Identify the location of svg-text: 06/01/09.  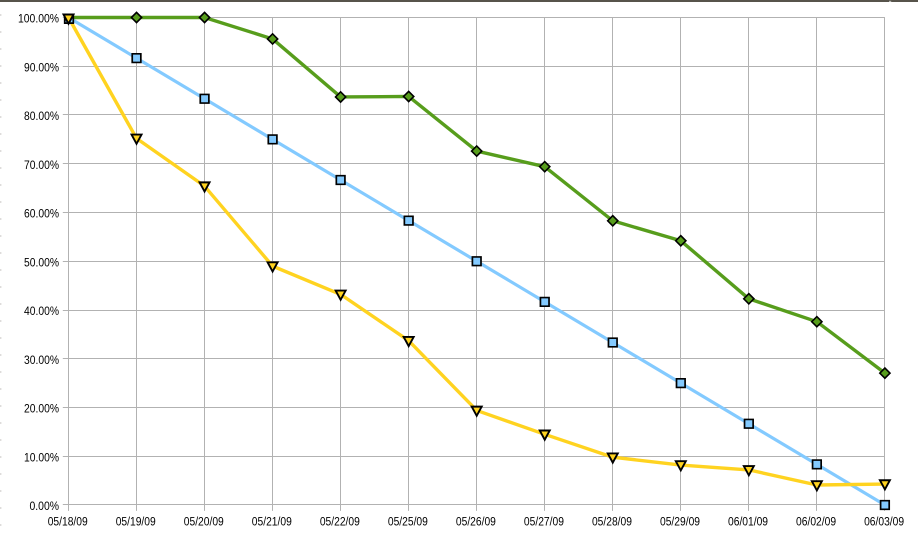
(748, 522).